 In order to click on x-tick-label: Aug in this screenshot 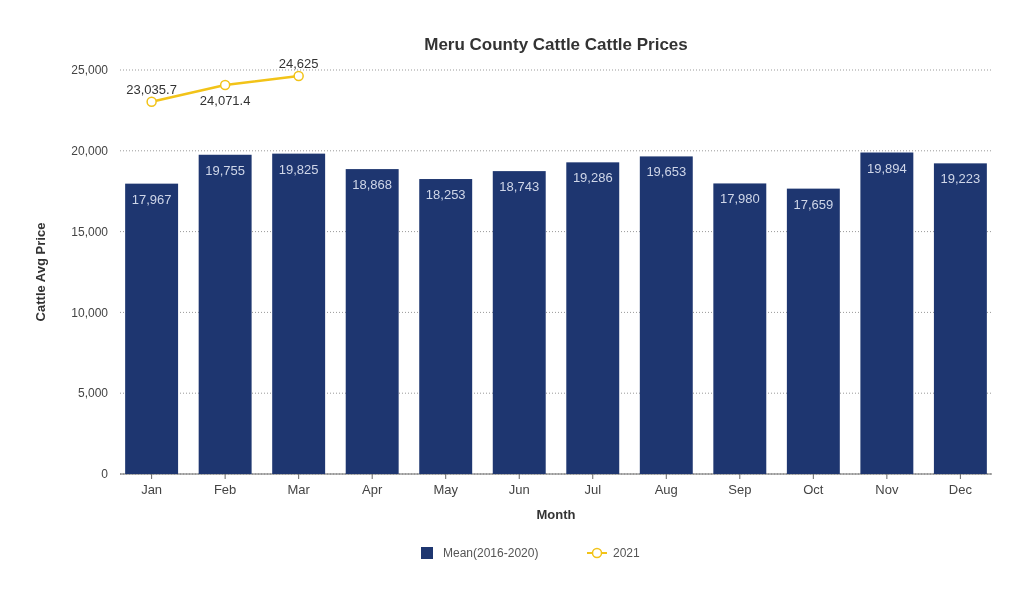, I will do `click(666, 489)`.